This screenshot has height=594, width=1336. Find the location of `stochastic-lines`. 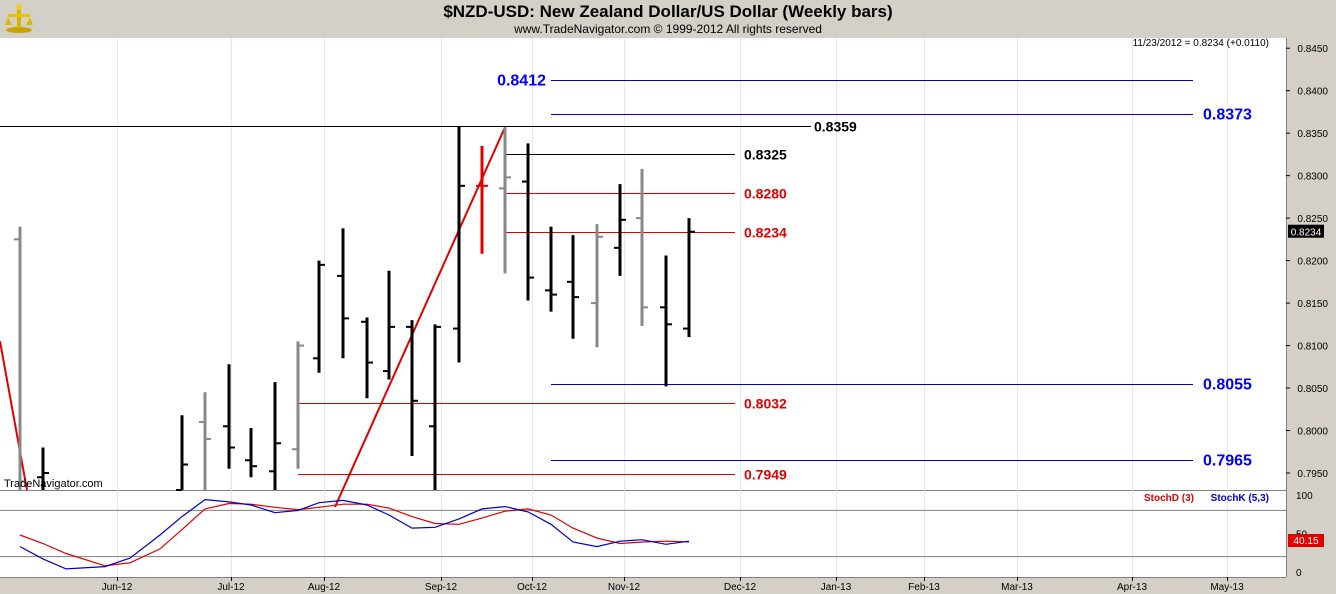

stochastic-lines is located at coordinates (643, 534).